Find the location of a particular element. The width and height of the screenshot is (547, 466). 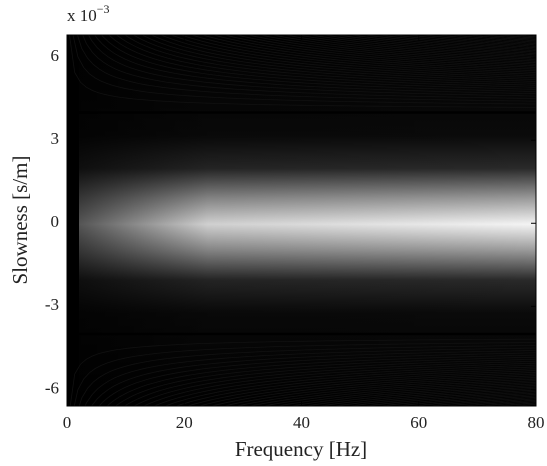

y-tick-label: 3 is located at coordinates (55, 138).